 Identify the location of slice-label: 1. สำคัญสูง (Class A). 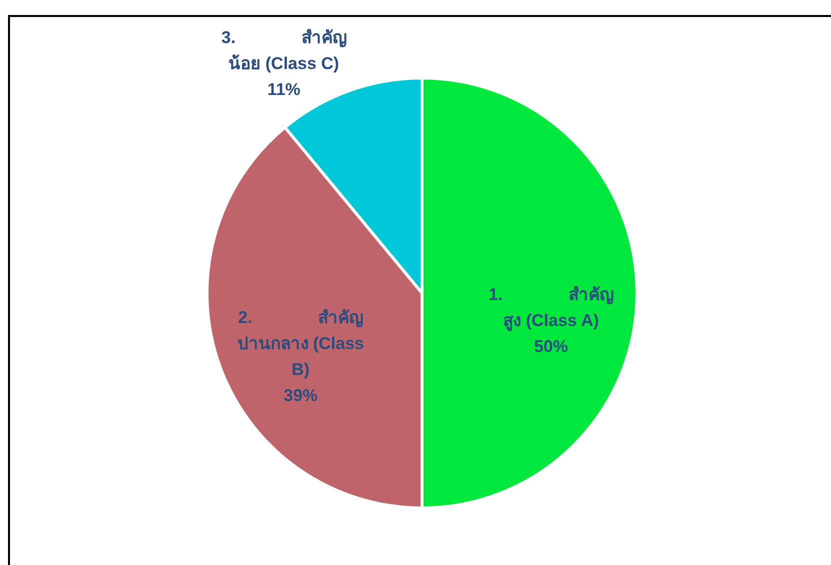
(551, 308).